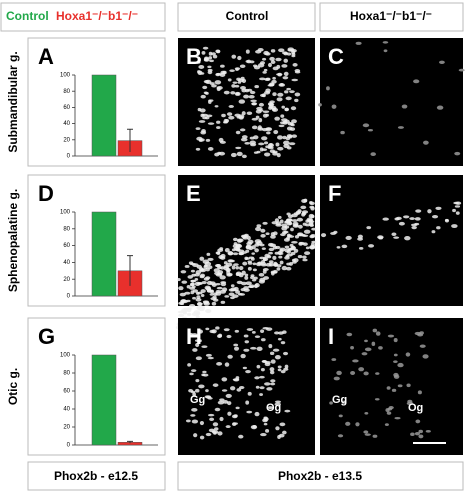  Describe the element at coordinates (66, 140) in the screenshot. I see `y-tick-label: 20` at that location.